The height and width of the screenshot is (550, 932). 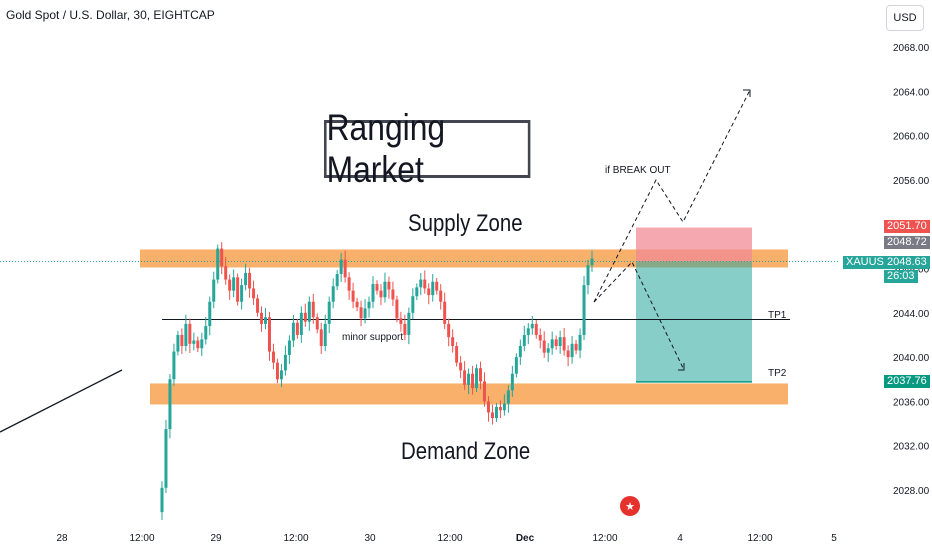 I want to click on x-tick-label: 4, so click(x=680, y=538).